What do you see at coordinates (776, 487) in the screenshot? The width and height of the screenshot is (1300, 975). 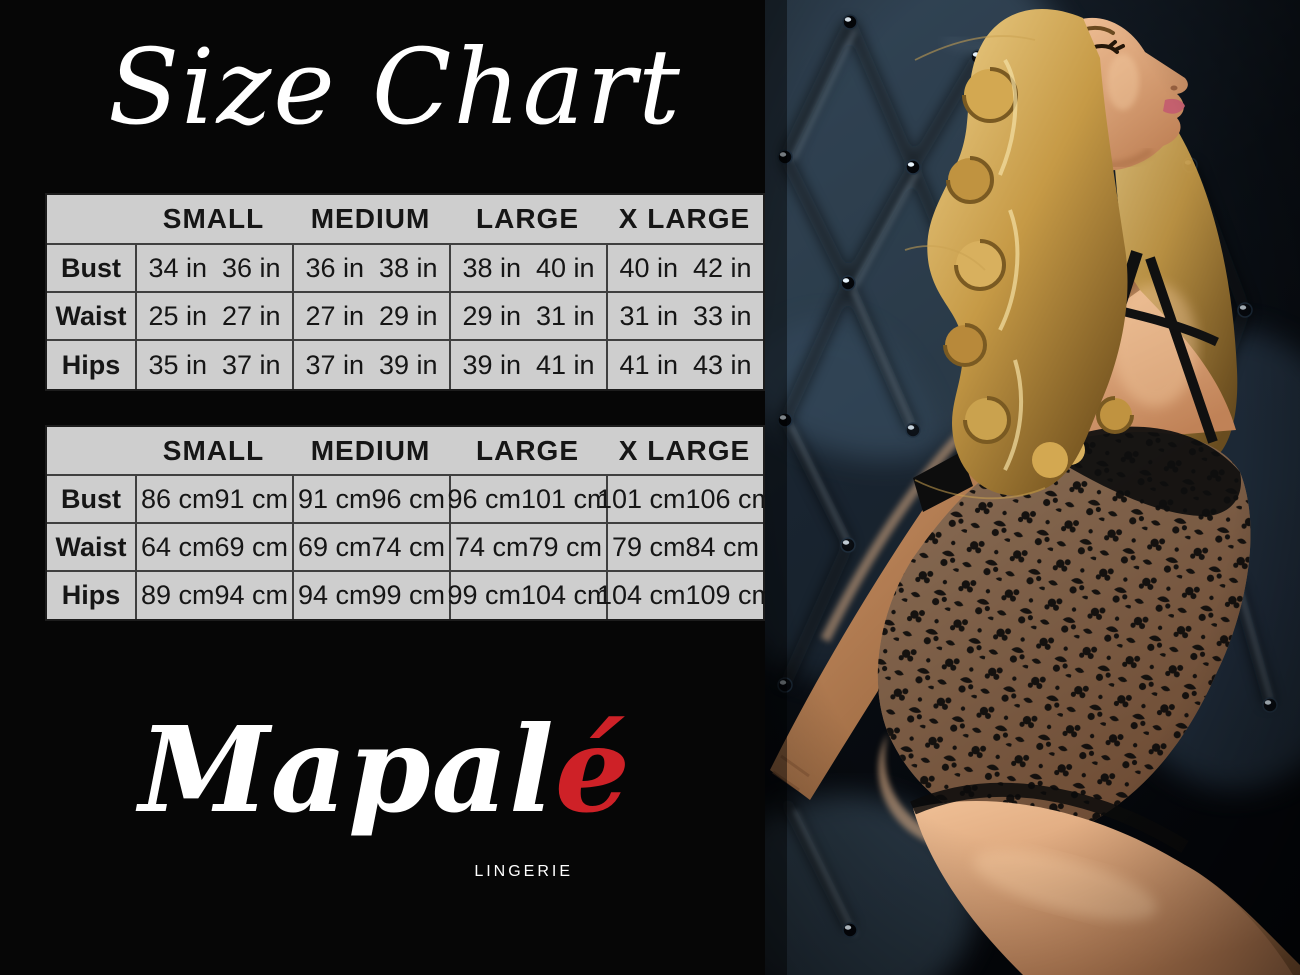 I see `edge-fade` at bounding box center [776, 487].